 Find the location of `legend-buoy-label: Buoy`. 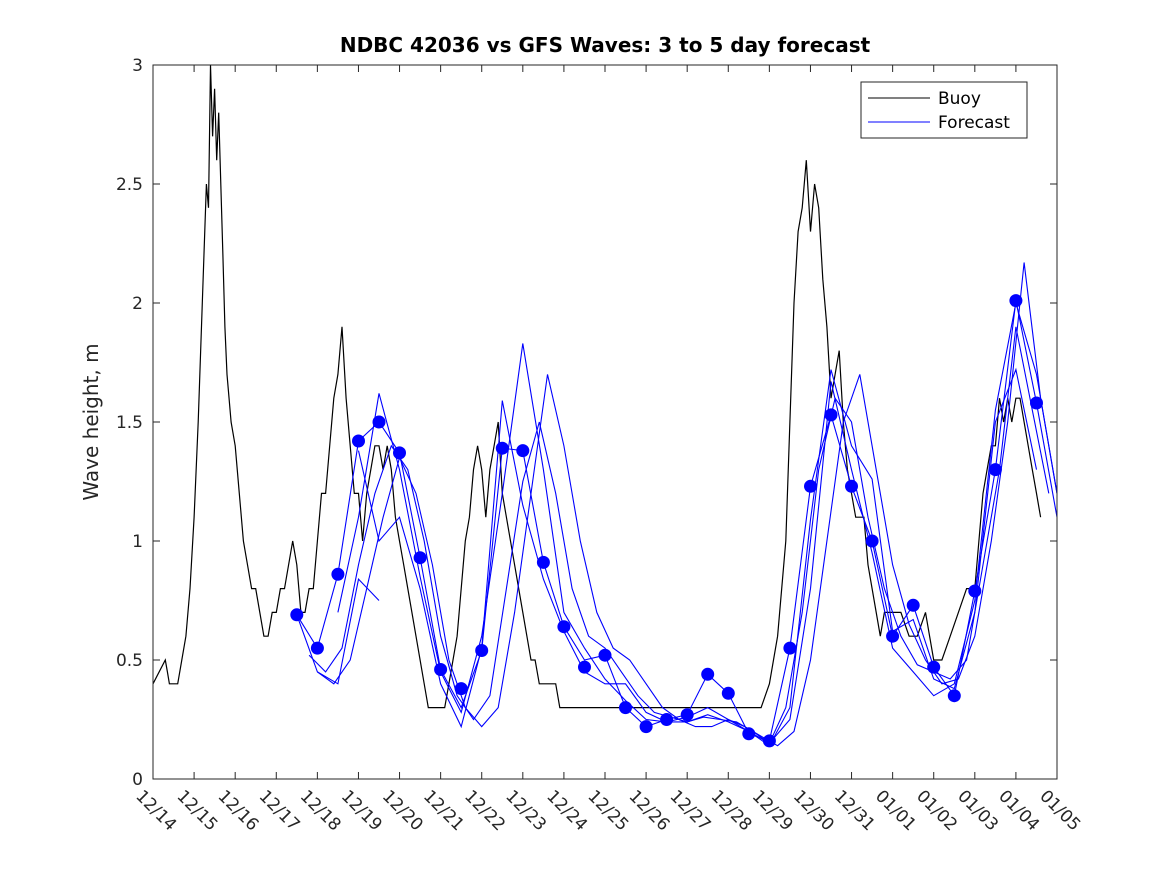

legend-buoy-label: Buoy is located at coordinates (959, 99).